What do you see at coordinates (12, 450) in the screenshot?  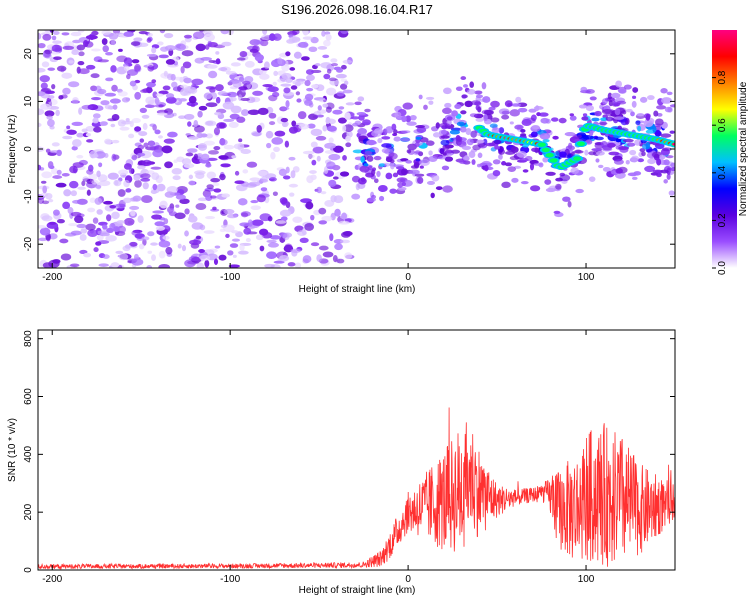 I see `snr-y-label: SNR (10 * v/v)` at bounding box center [12, 450].